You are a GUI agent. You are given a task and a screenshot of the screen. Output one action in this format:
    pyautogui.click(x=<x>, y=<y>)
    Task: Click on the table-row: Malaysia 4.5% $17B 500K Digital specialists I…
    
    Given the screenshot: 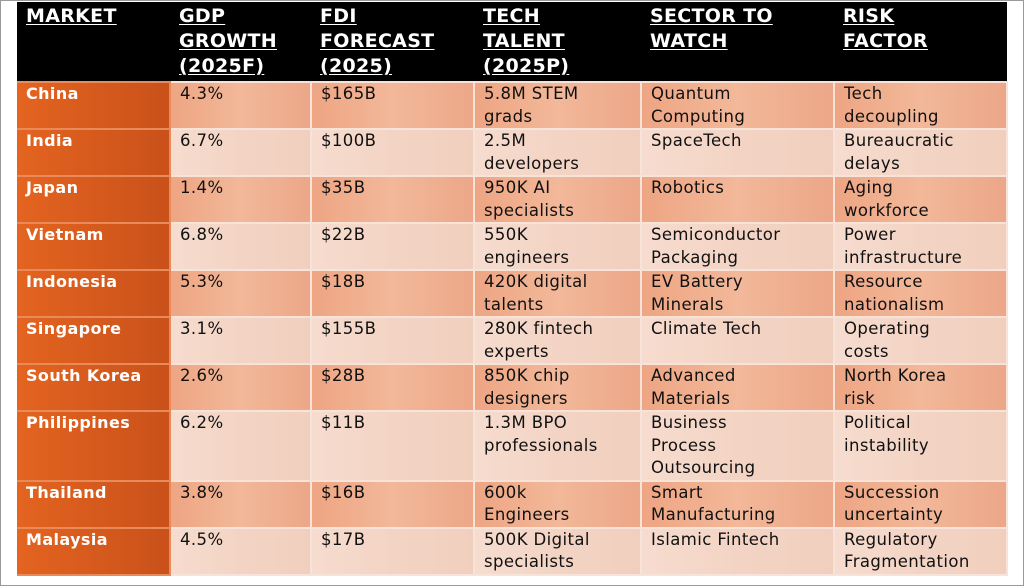 What is the action you would take?
    pyautogui.click(x=512, y=551)
    